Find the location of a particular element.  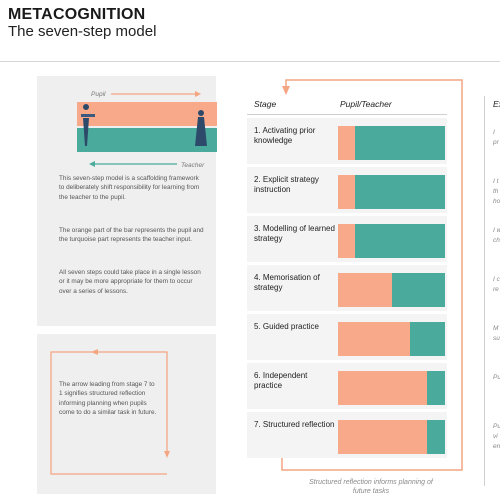

pupil-diagram-label: Pupil is located at coordinates (98, 94).